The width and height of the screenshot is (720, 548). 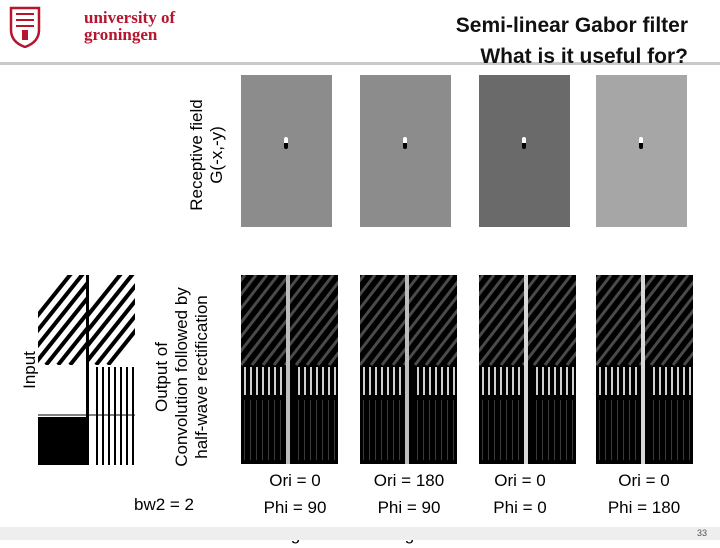 I want to click on page-number: 33, so click(x=702, y=533).